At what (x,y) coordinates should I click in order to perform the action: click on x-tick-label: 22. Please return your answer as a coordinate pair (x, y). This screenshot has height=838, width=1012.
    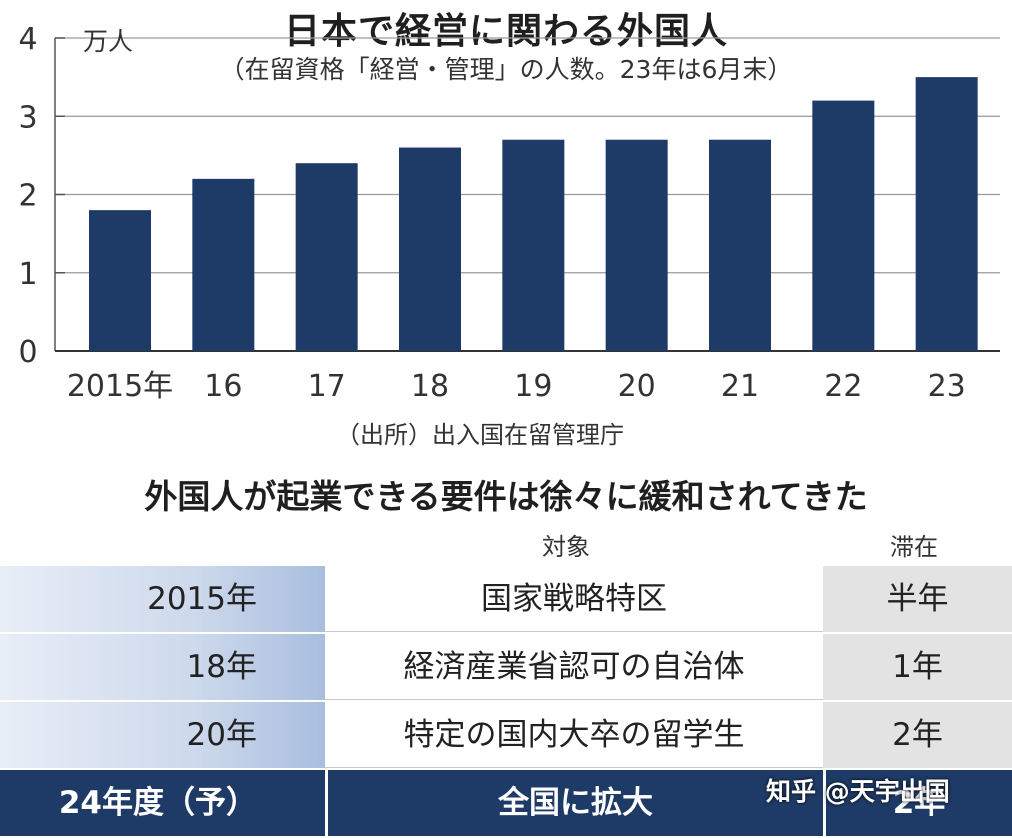
    Looking at the image, I should click on (843, 386).